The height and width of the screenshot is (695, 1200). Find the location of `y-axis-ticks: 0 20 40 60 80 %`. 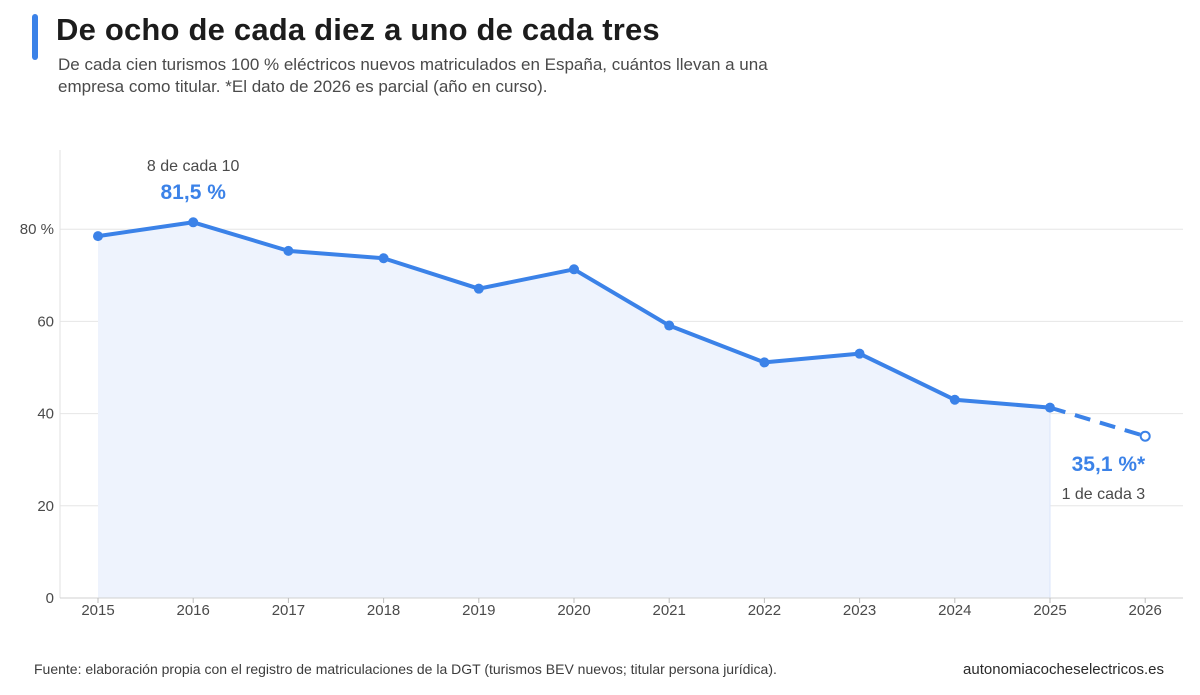

y-axis-ticks: 0 20 40 60 80 % is located at coordinates (37, 414).